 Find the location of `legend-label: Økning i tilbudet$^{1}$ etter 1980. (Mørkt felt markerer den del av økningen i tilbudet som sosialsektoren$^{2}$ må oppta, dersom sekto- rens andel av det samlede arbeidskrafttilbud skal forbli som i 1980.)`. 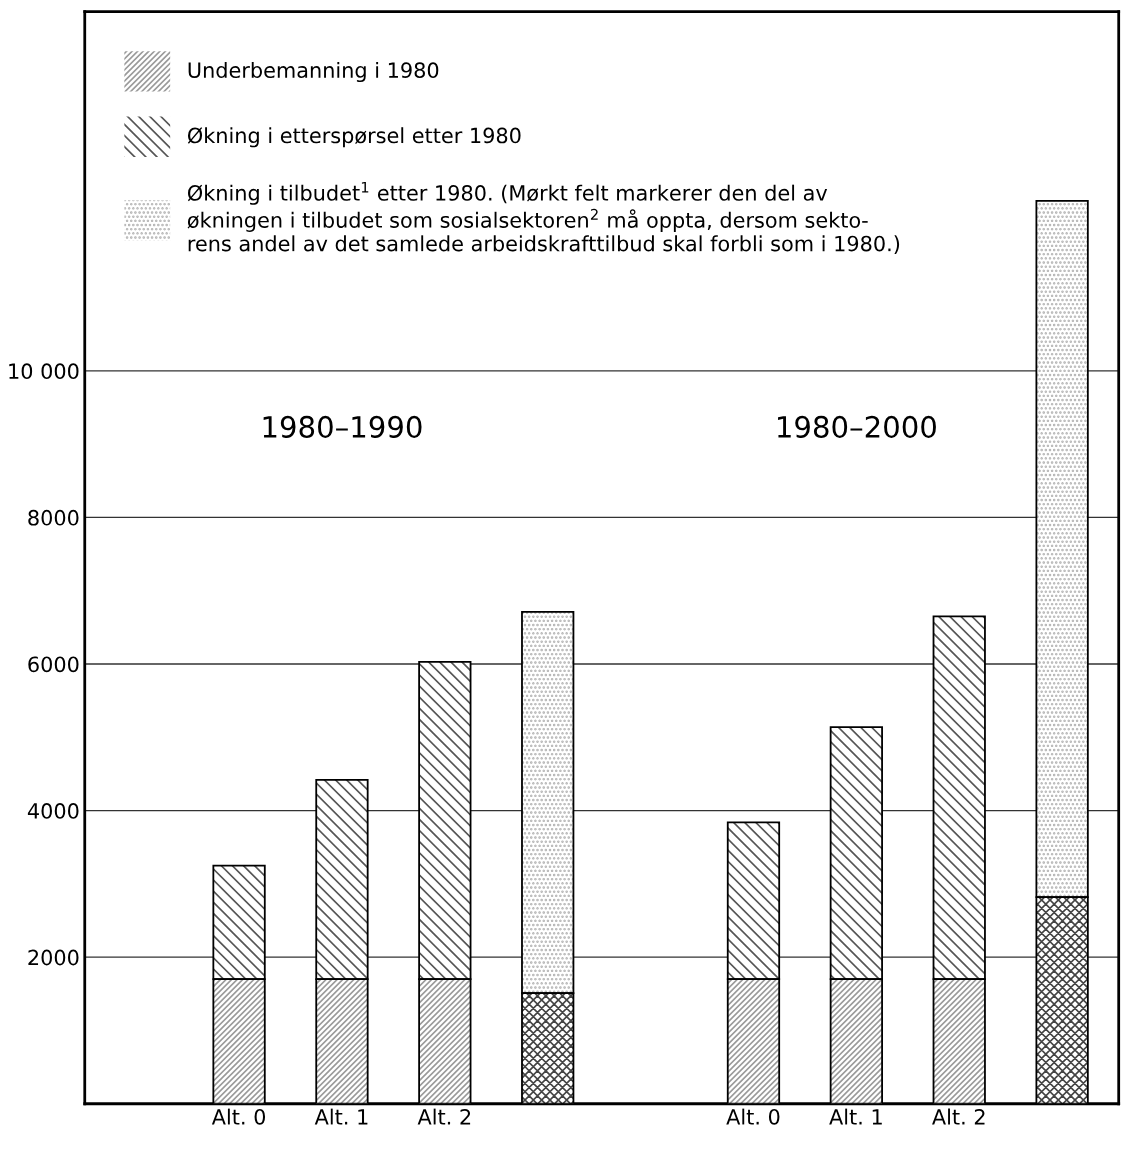

legend-label: Økning i tilbudet$^{1}$ etter 1980. (Mørkt felt markerer den del av økningen i tilbudet som sosialsektoren$^{2}$ må oppta, dersom sekto- rens andel av det samlede arbeidskrafttilbud skal forbli som i 1980.) is located at coordinates (543, 217).